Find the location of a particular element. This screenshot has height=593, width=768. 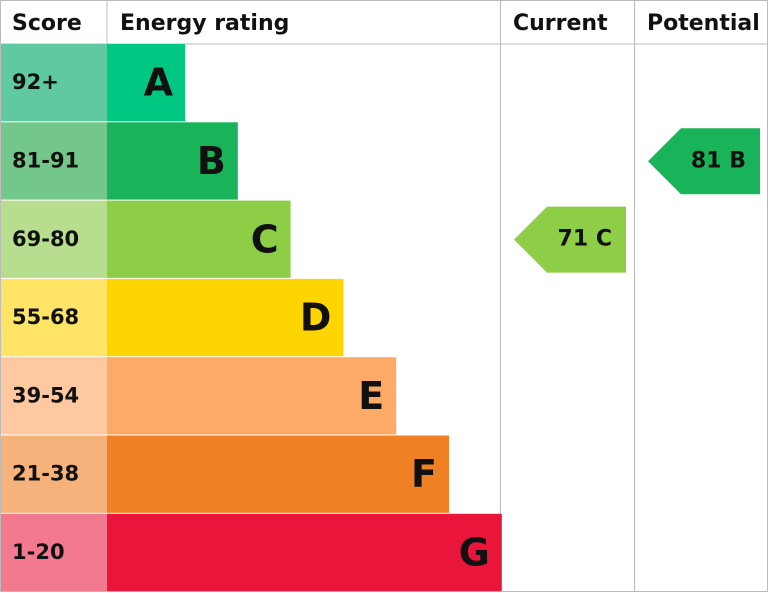

arrow-score: 71 is located at coordinates (573, 239).